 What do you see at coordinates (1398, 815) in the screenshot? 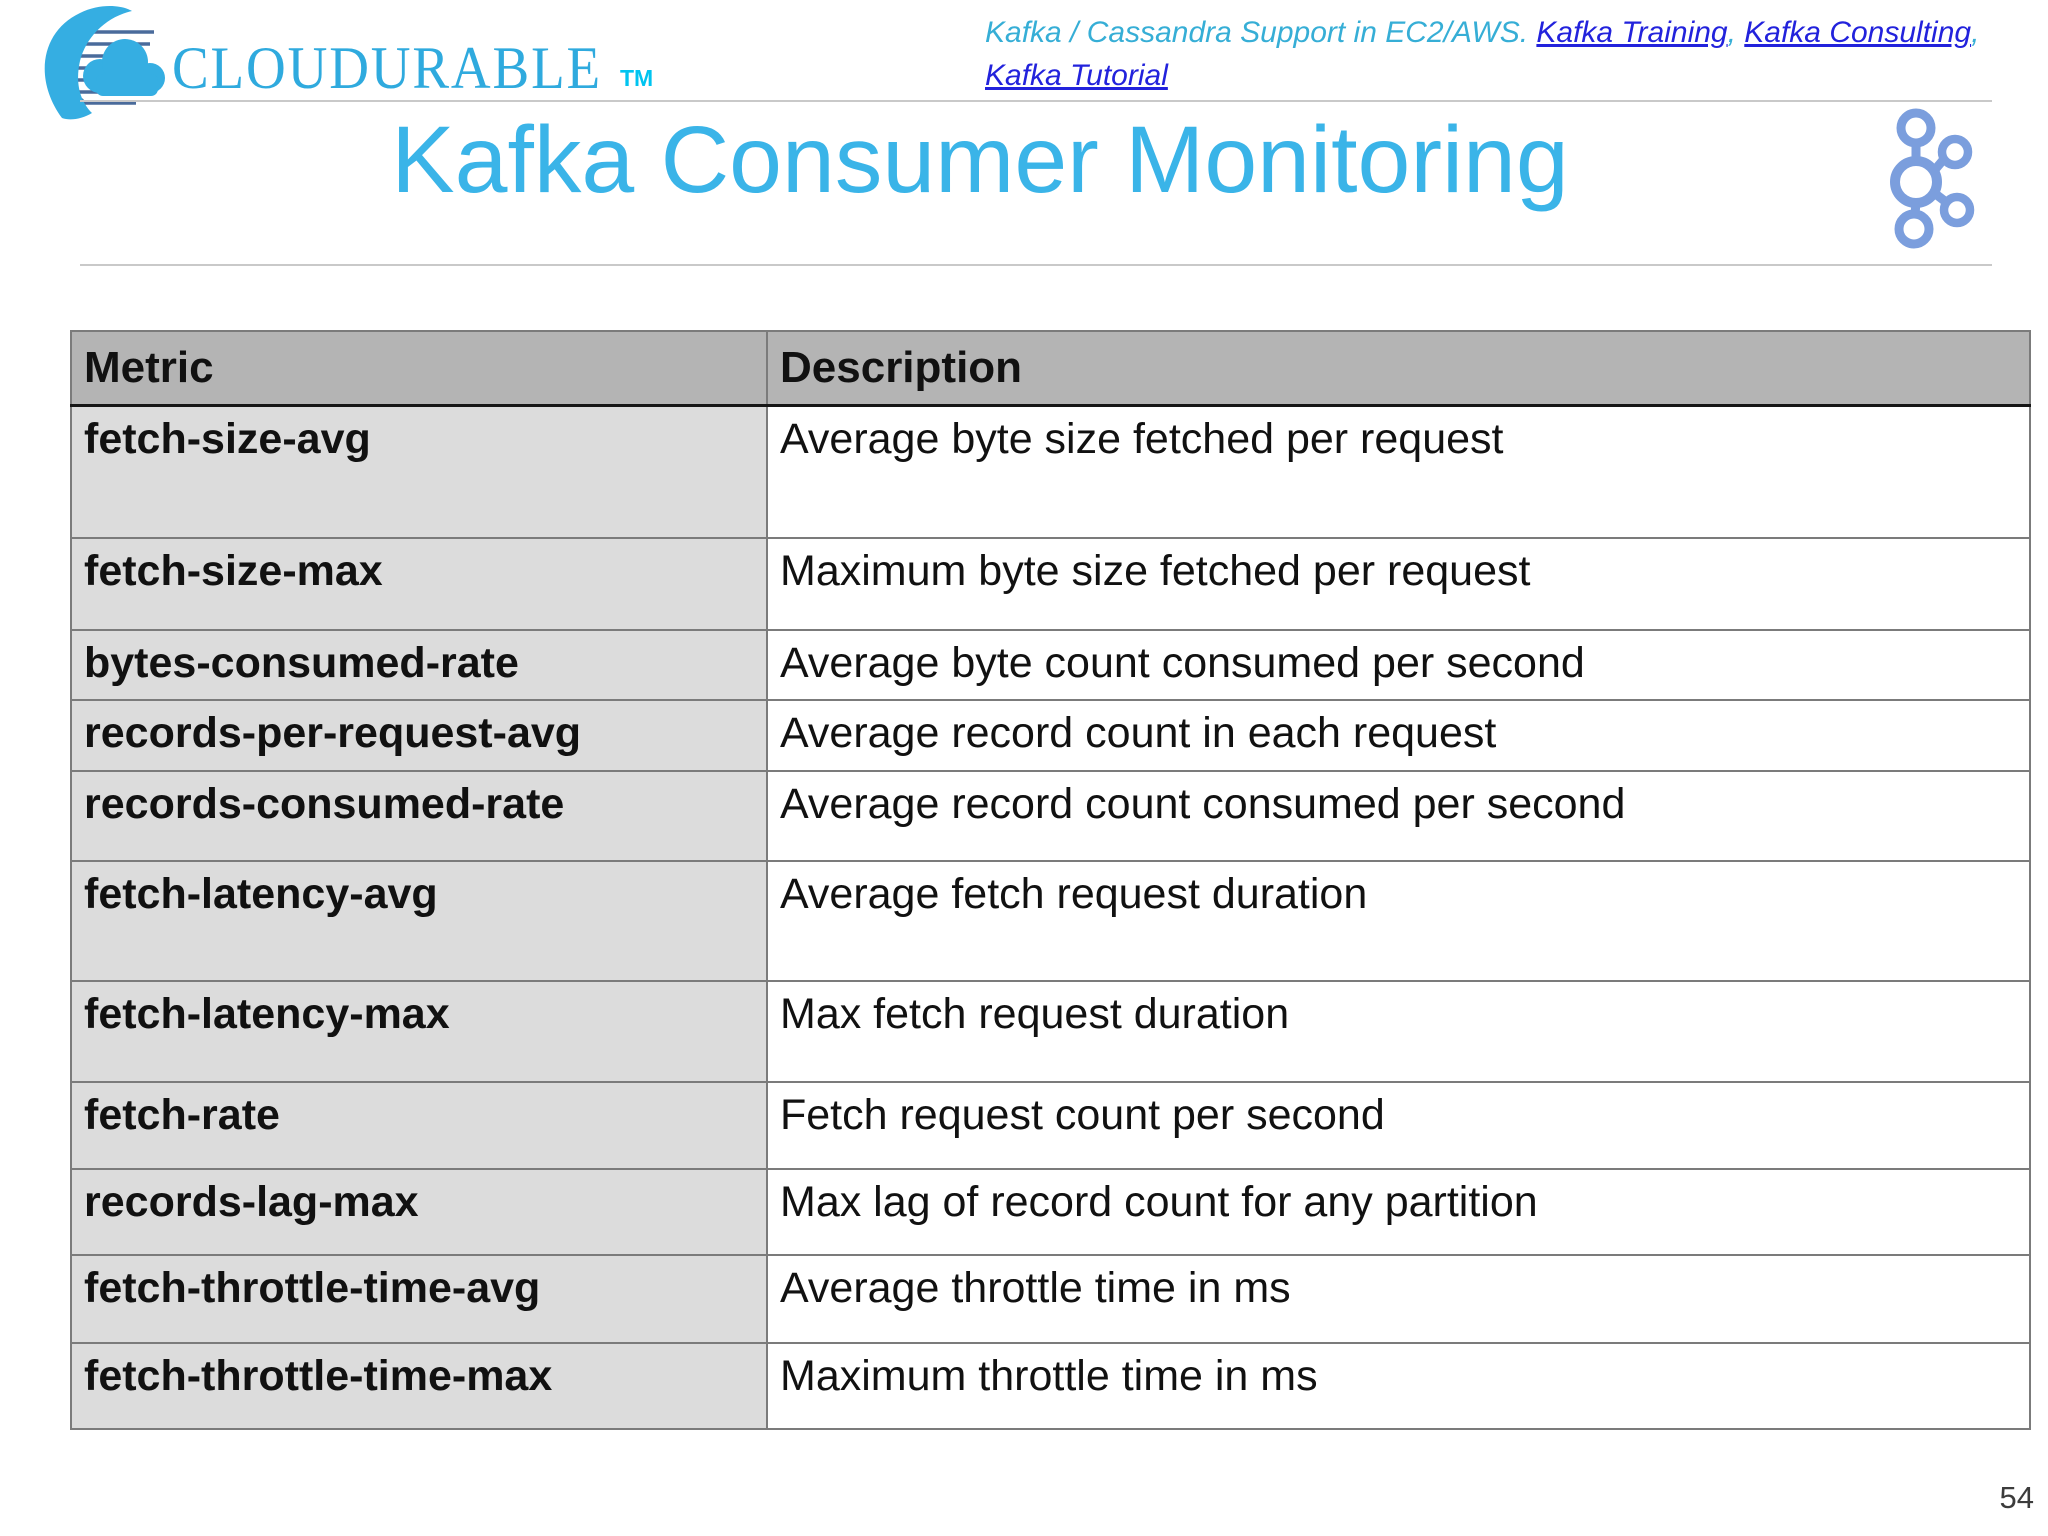
I see `description-cell: Average record count consumed per second` at bounding box center [1398, 815].